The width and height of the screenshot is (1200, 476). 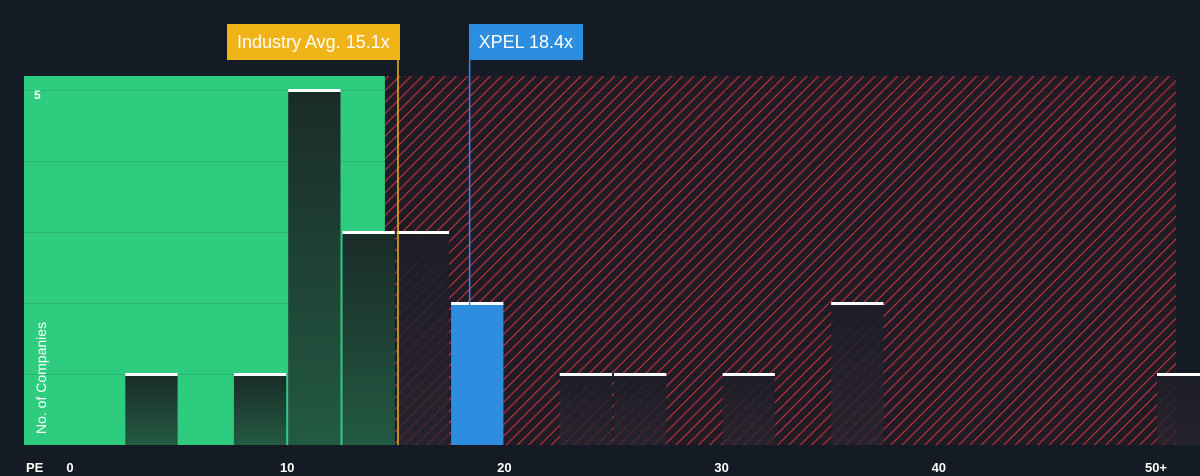 What do you see at coordinates (939, 467) in the screenshot?
I see `x-tick-label: 40` at bounding box center [939, 467].